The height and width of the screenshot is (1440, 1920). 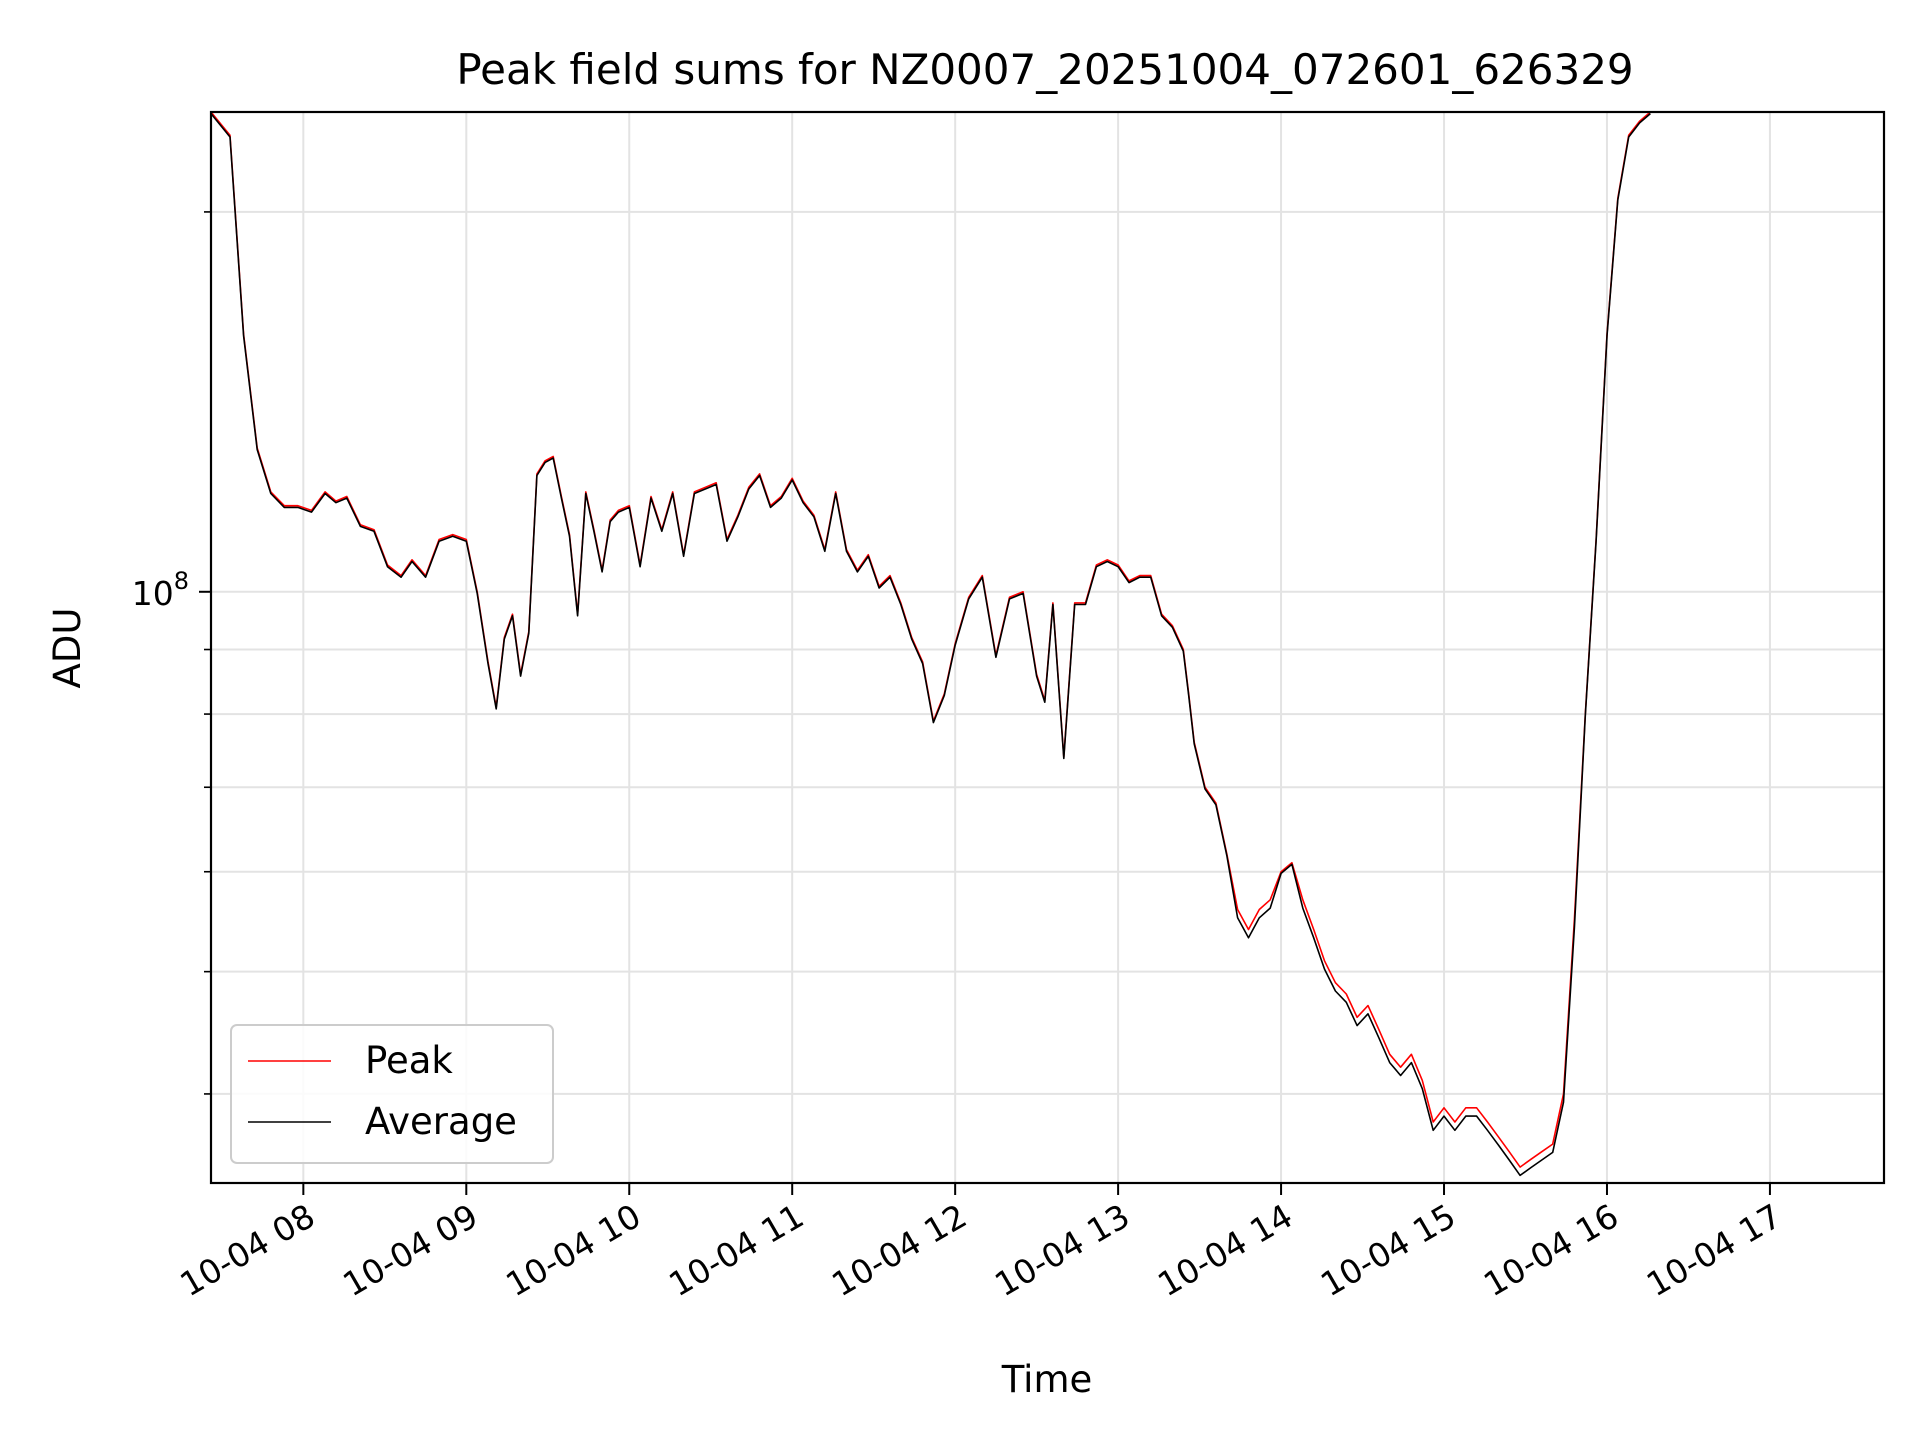 I want to click on legend-label-peak: Peak, so click(x=409, y=1060).